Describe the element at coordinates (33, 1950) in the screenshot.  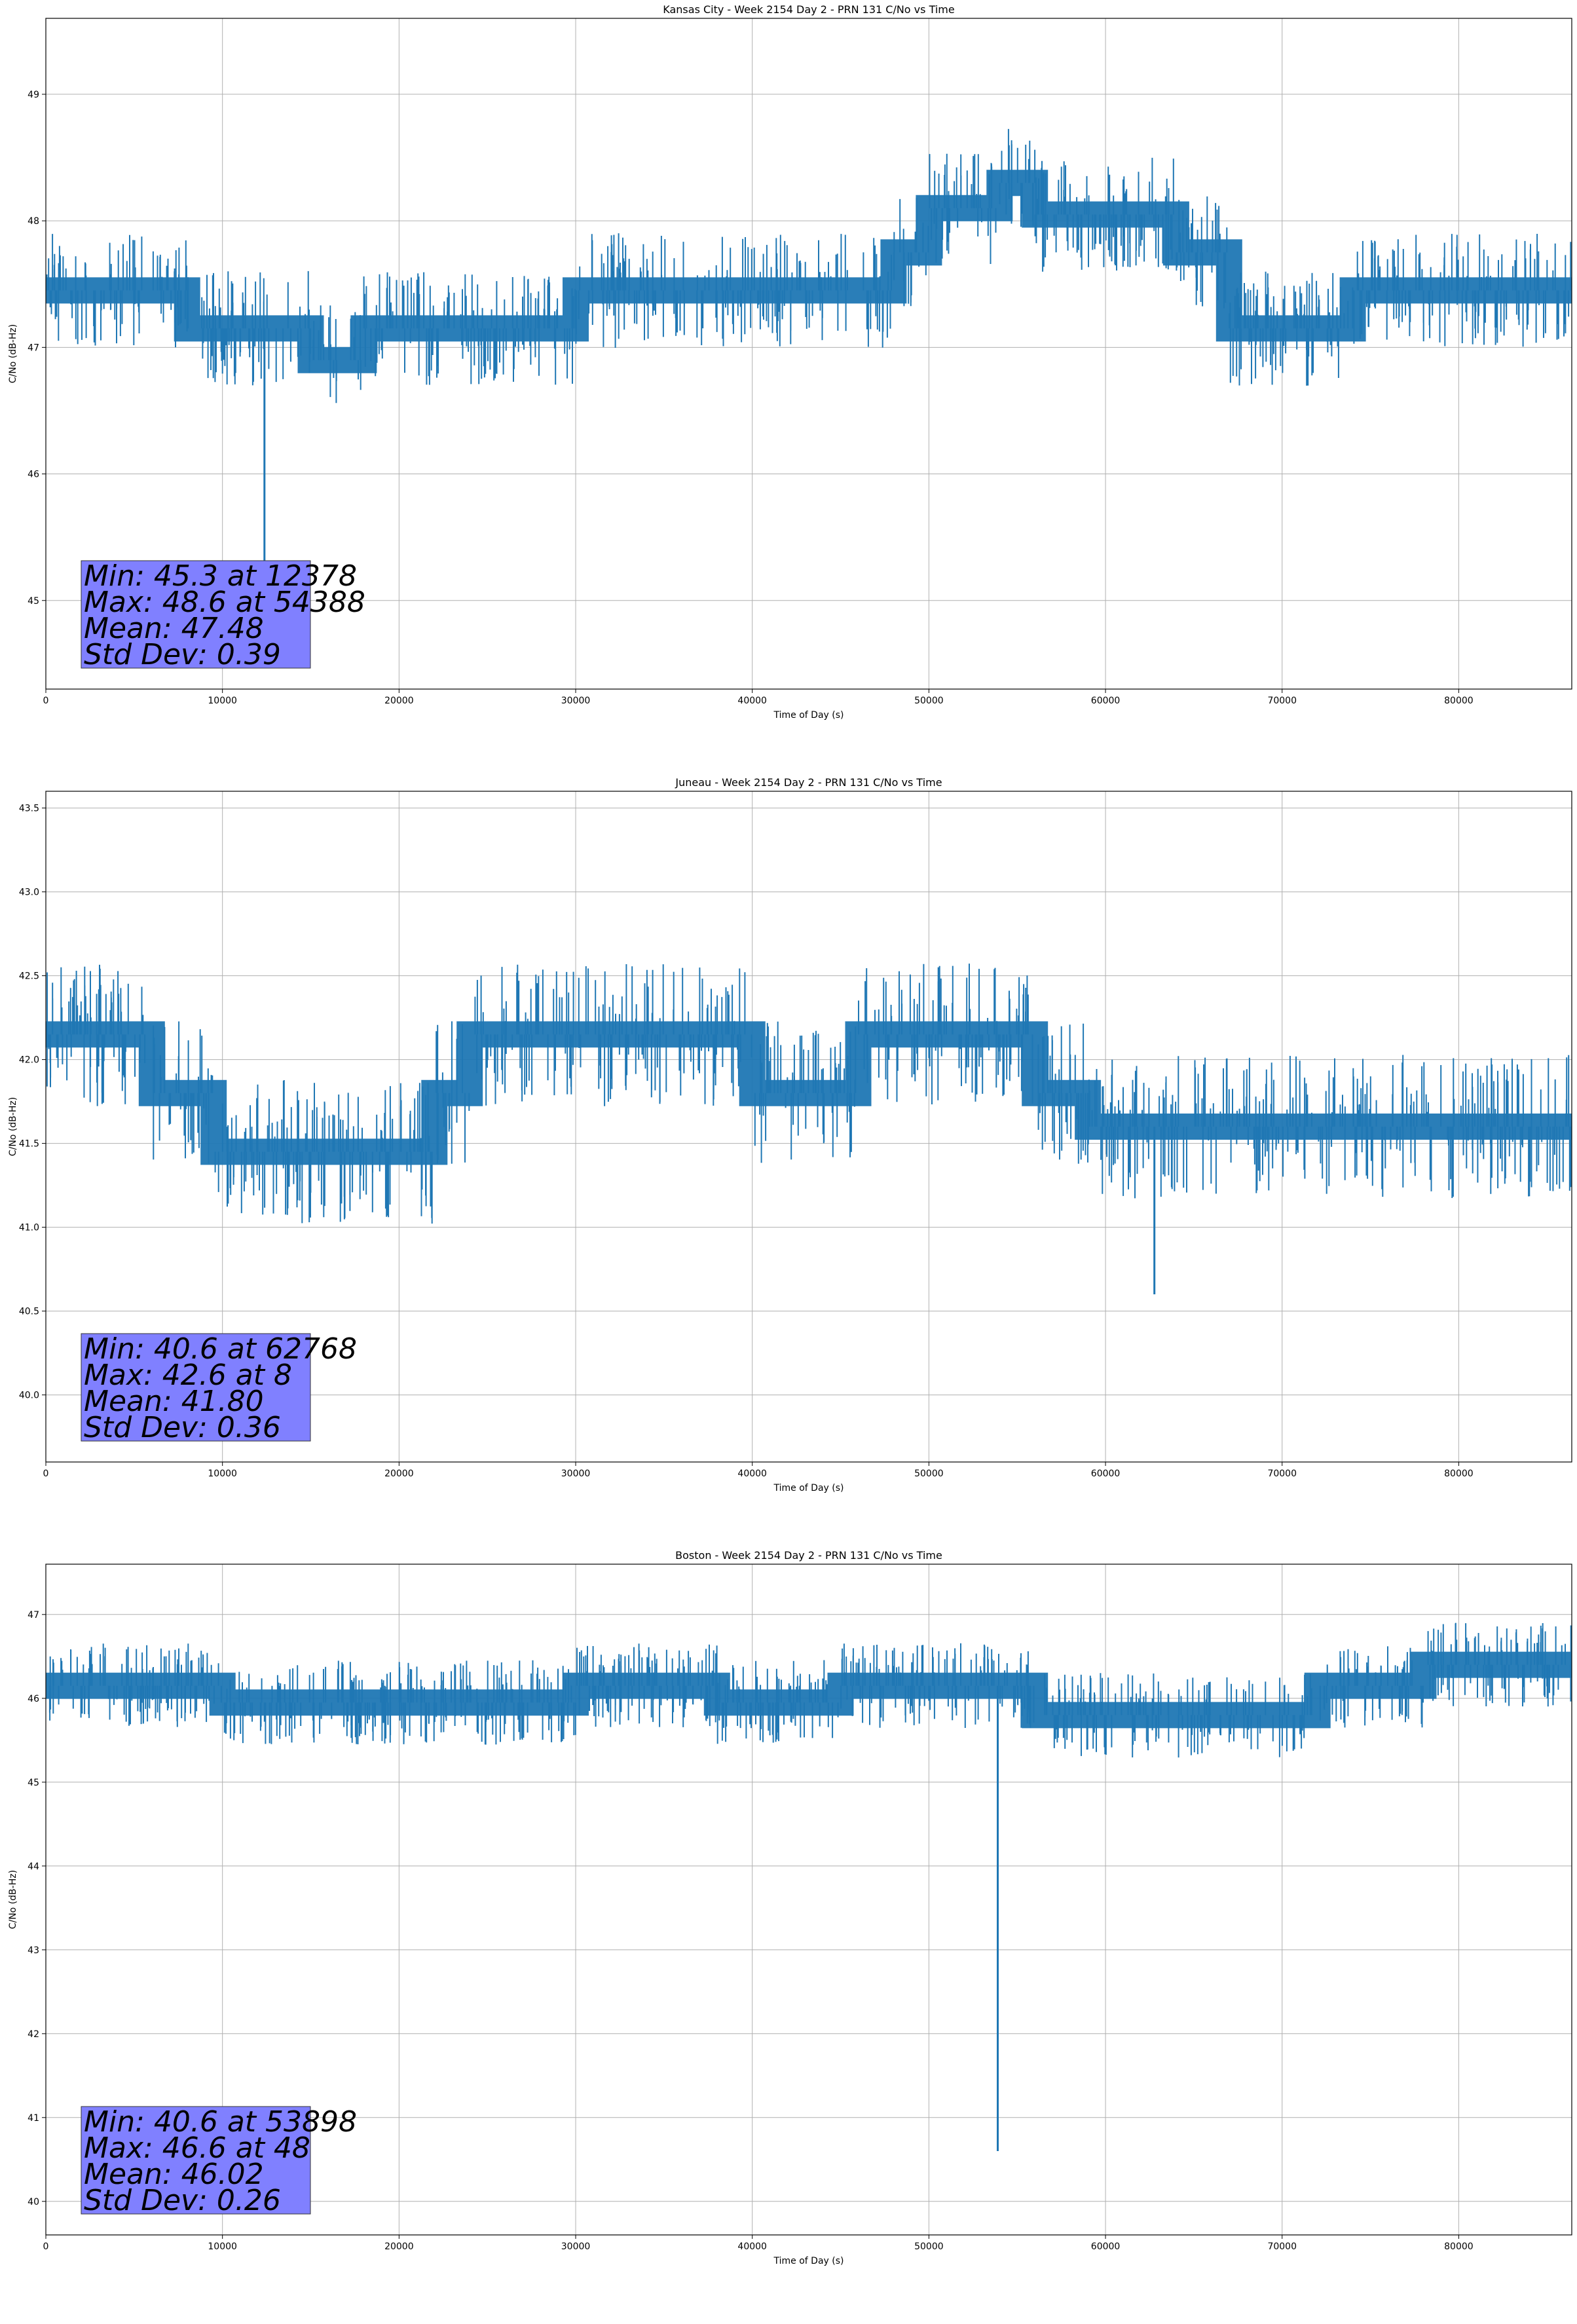
I see `y-tick-label: 43` at that location.